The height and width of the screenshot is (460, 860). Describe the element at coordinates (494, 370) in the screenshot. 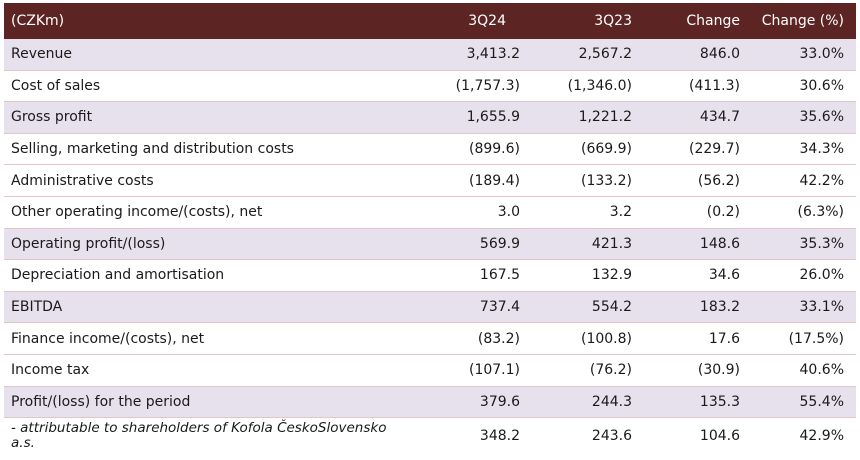

I see `cell-3q24: (107.1)` at that location.